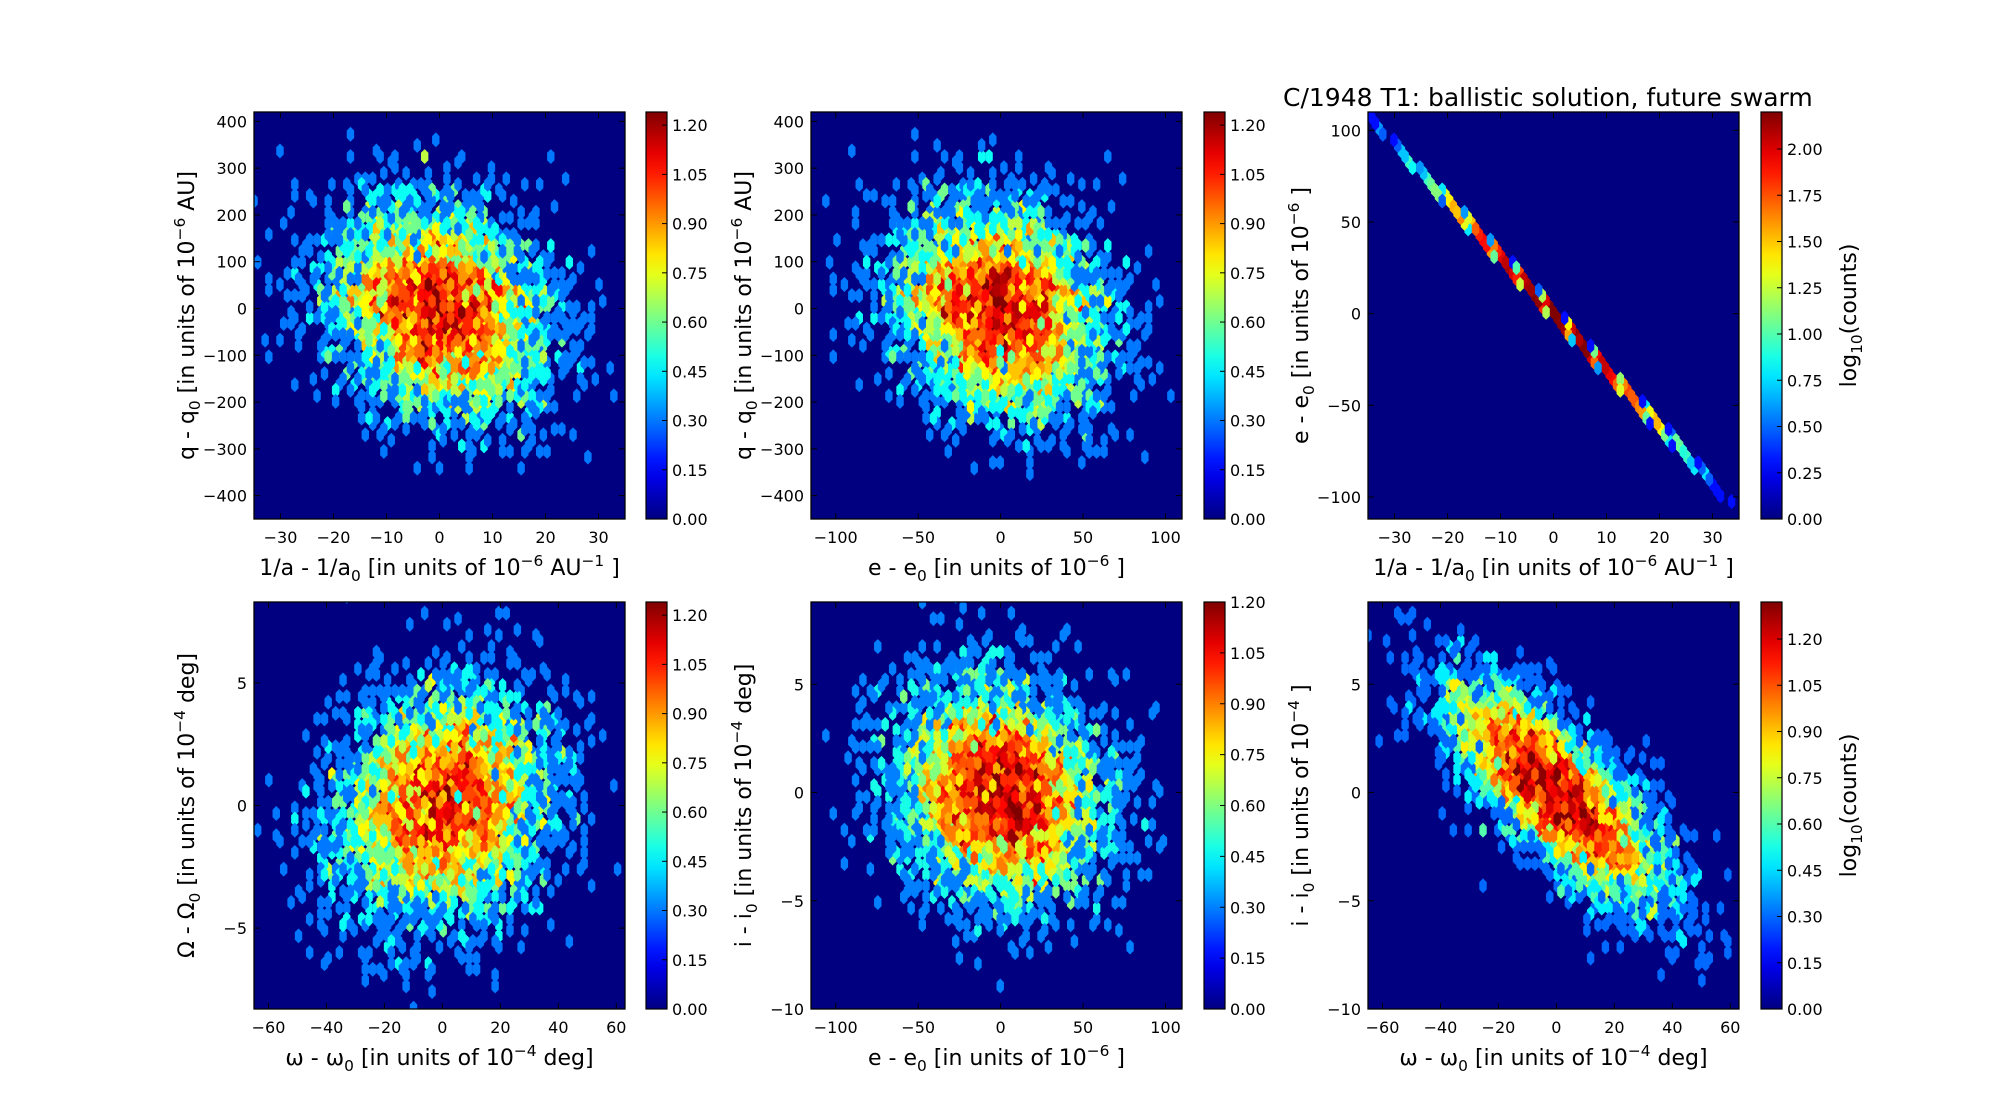 The image size is (2012, 1112). What do you see at coordinates (231, 262) in the screenshot?
I see `y-tick-label: 100` at bounding box center [231, 262].